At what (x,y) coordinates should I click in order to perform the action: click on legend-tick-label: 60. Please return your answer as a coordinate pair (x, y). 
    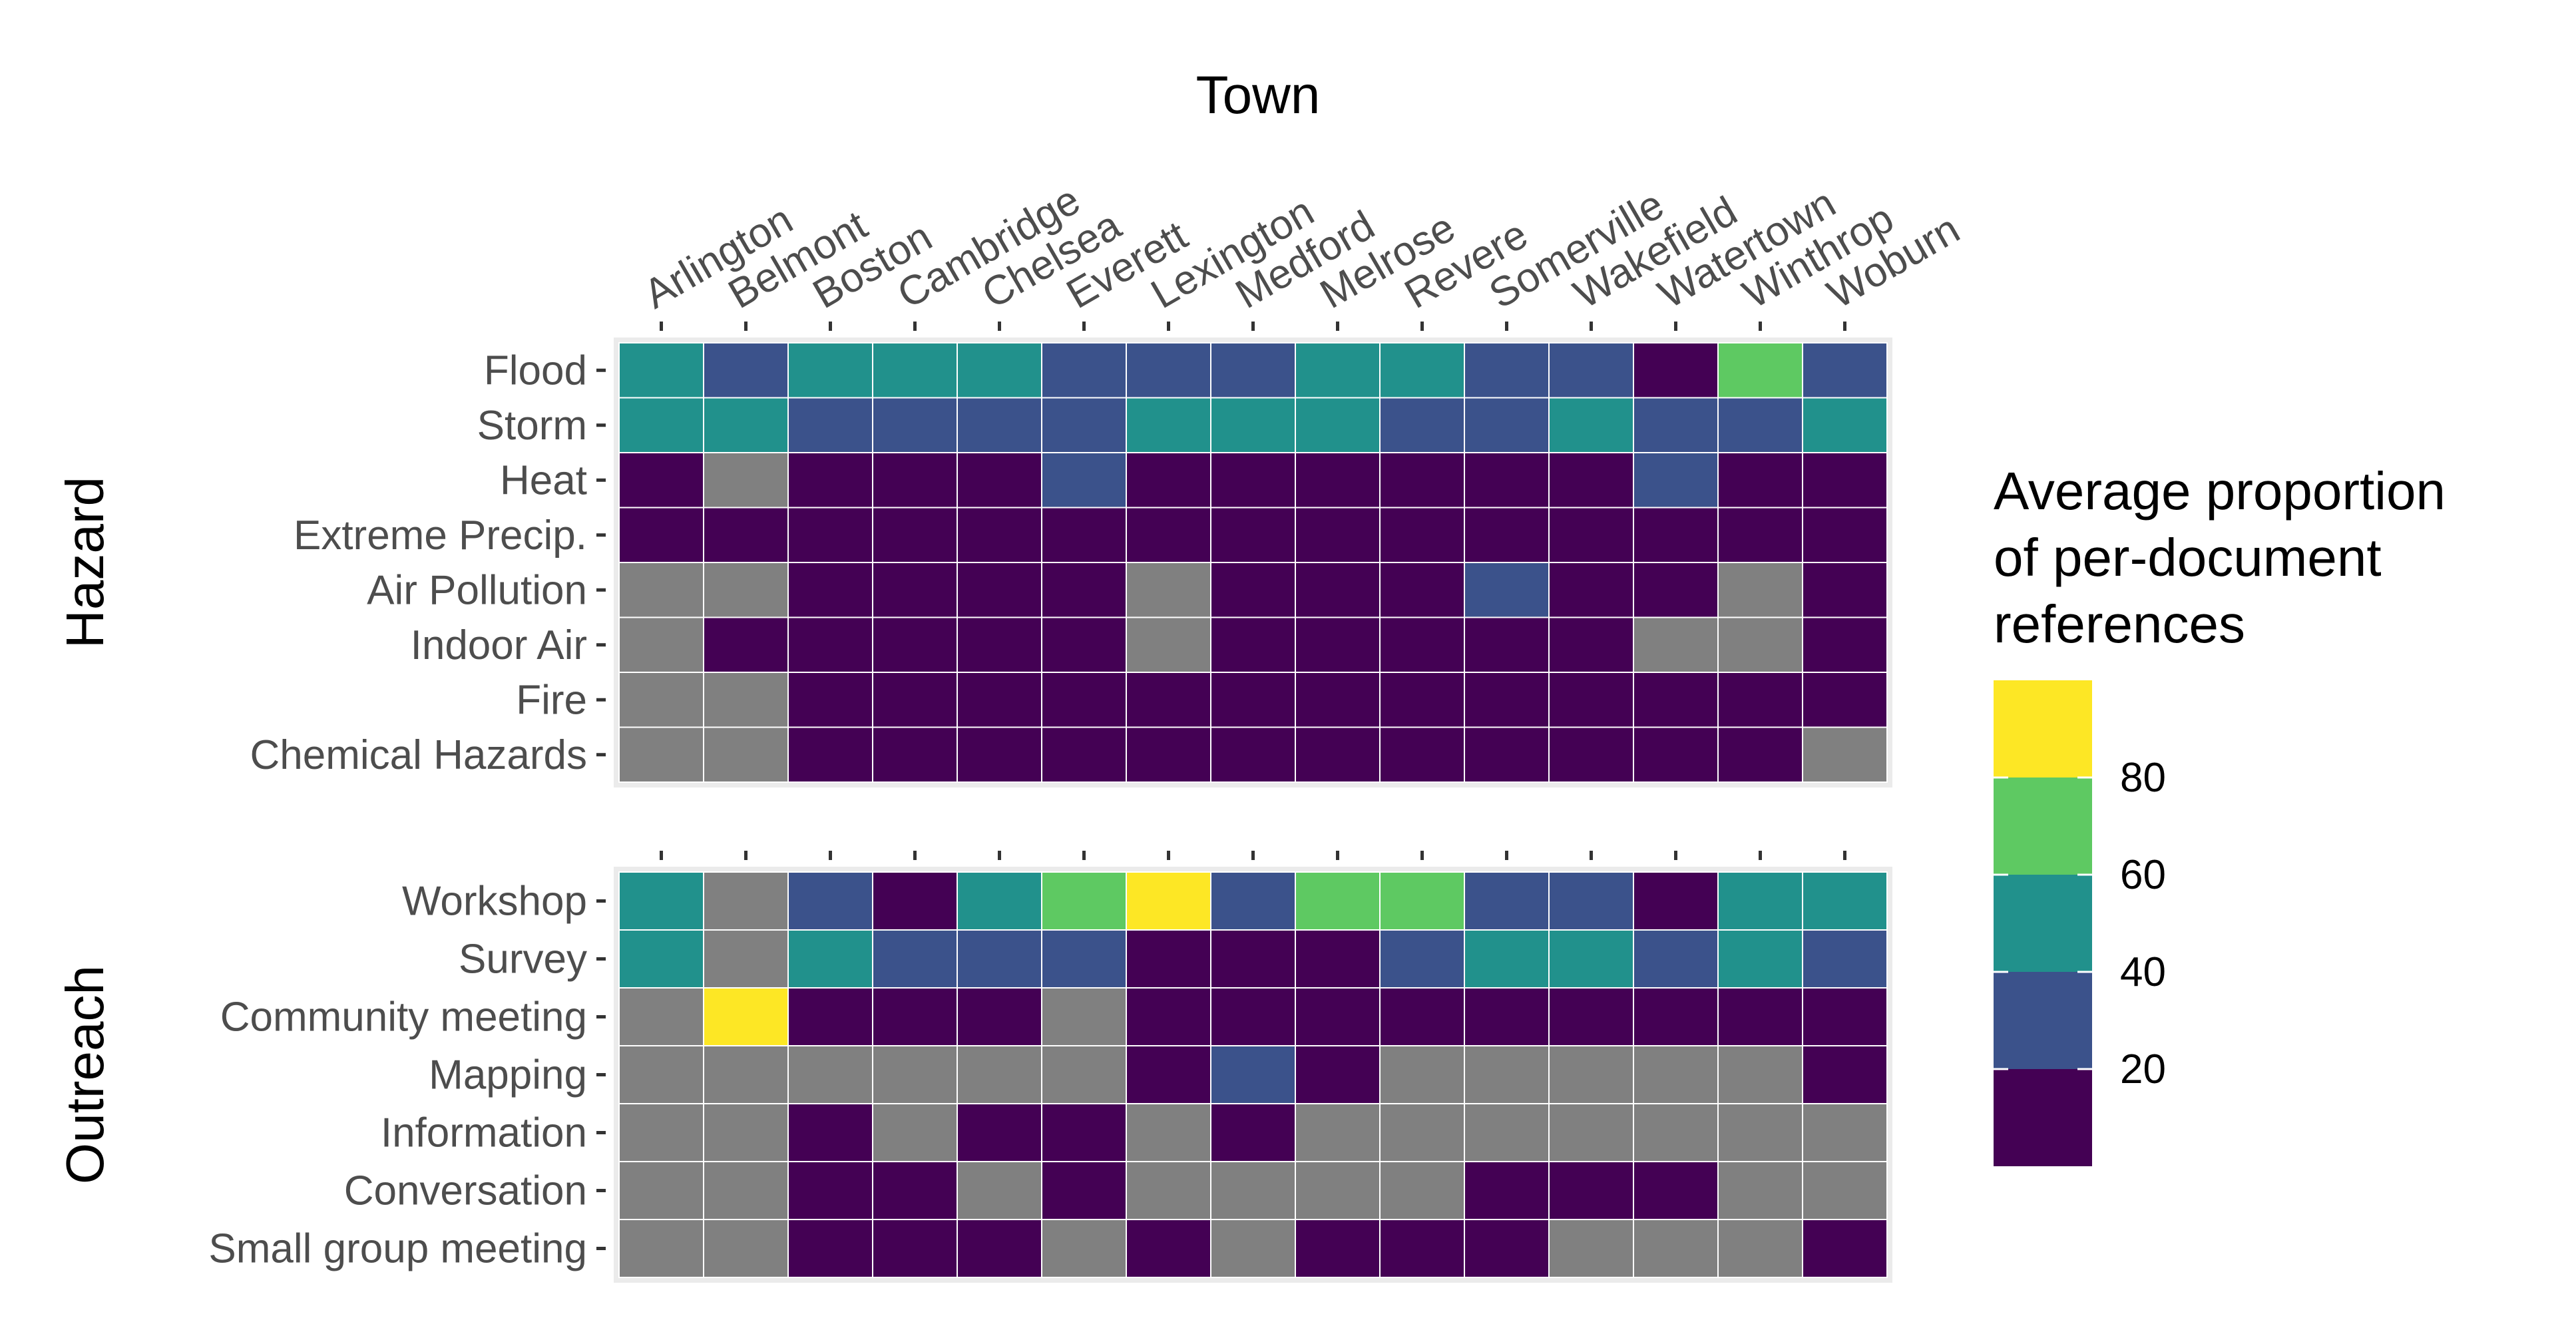
    Looking at the image, I should click on (2143, 875).